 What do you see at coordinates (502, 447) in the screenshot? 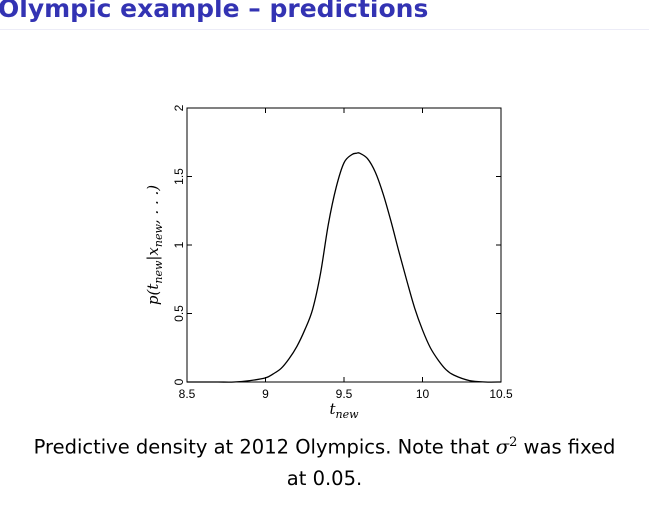
I see `sigma-symbol: σ` at bounding box center [502, 447].